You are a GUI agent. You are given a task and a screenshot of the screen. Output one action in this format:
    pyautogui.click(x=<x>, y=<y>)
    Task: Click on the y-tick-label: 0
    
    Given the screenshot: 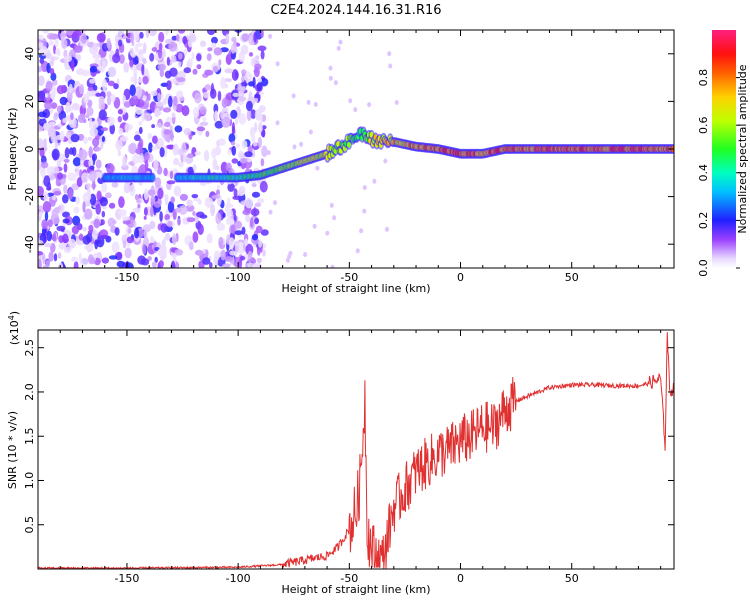 What is the action you would take?
    pyautogui.click(x=29, y=149)
    